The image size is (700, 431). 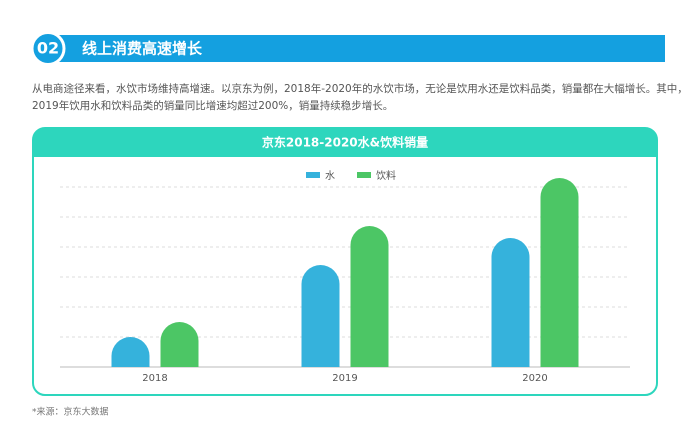 I want to click on legend-label: 饮料, so click(x=386, y=175).